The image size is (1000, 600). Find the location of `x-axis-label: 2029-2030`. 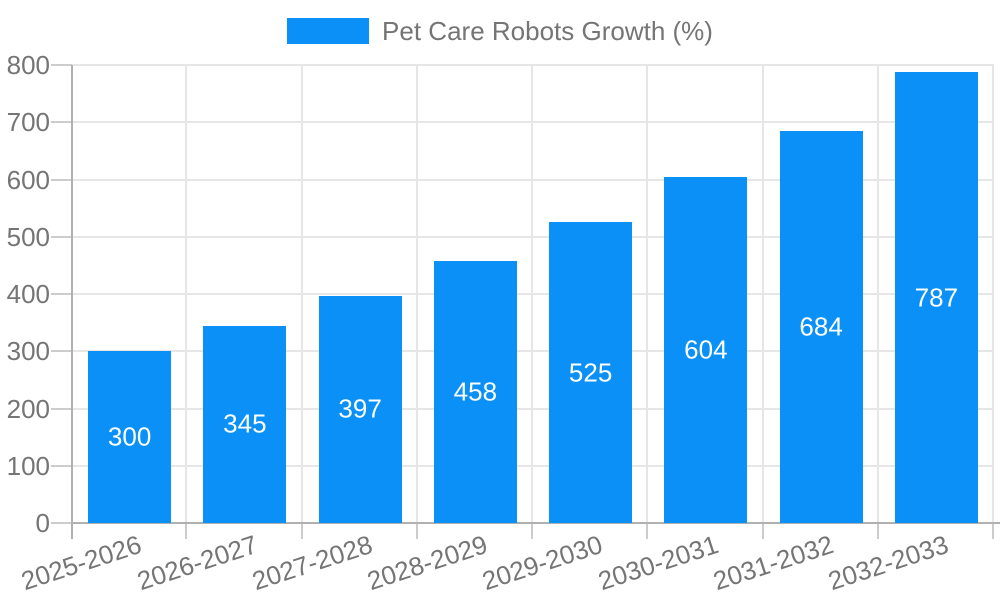

x-axis-label: 2029-2030 is located at coordinates (542, 563).